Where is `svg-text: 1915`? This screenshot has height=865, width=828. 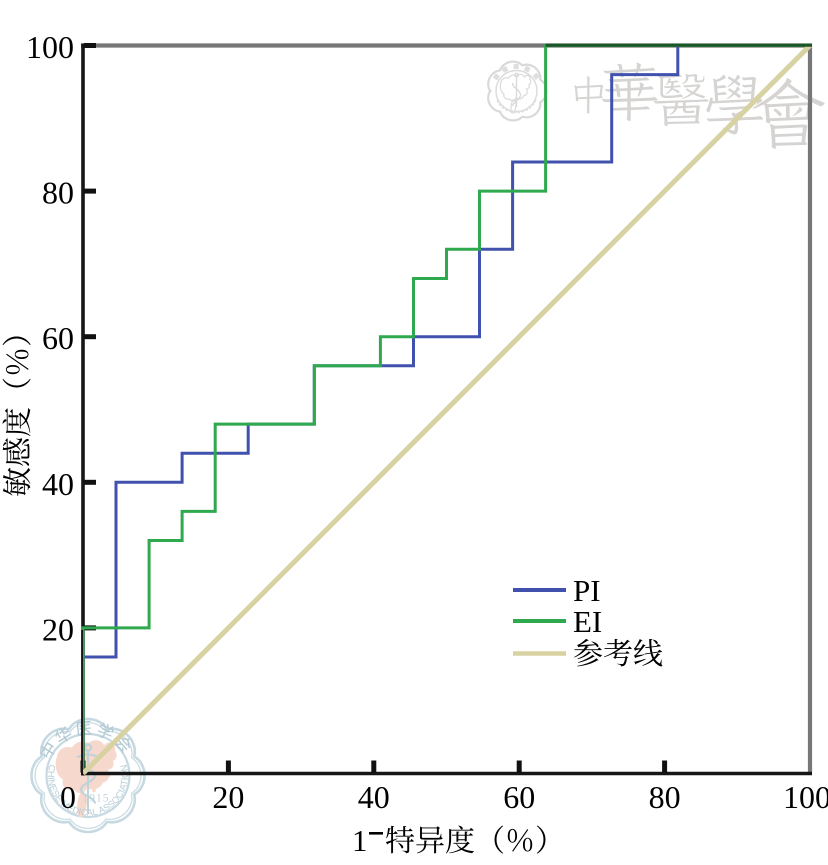 svg-text: 1915 is located at coordinates (96, 799).